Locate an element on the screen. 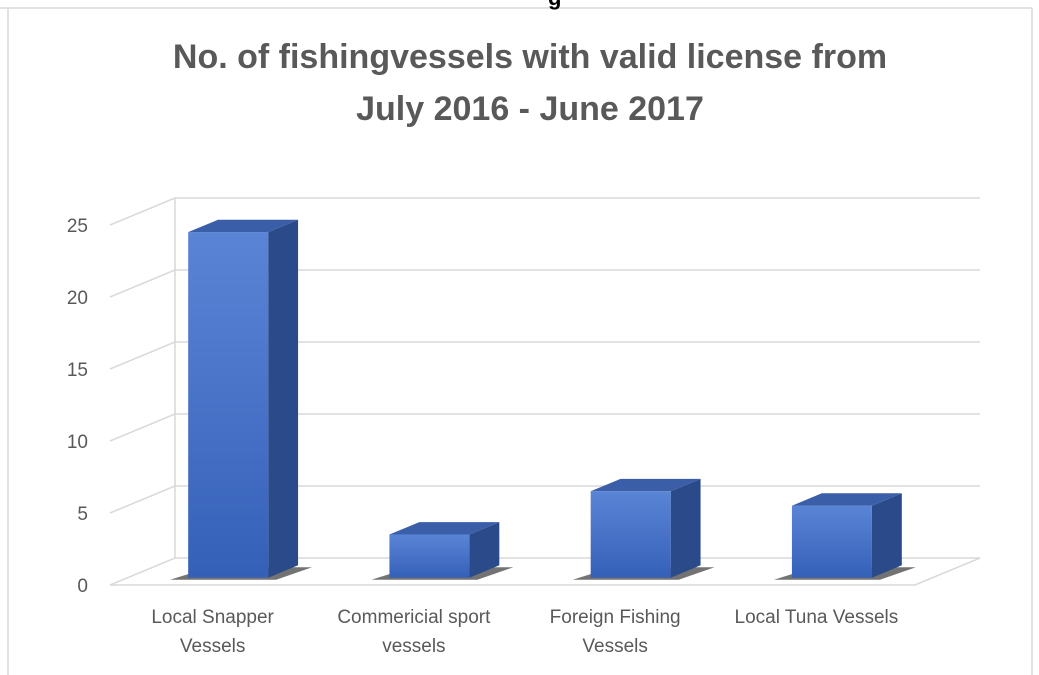 This screenshot has width=1039, height=675. y-tick-label-15: 15 is located at coordinates (77, 370).